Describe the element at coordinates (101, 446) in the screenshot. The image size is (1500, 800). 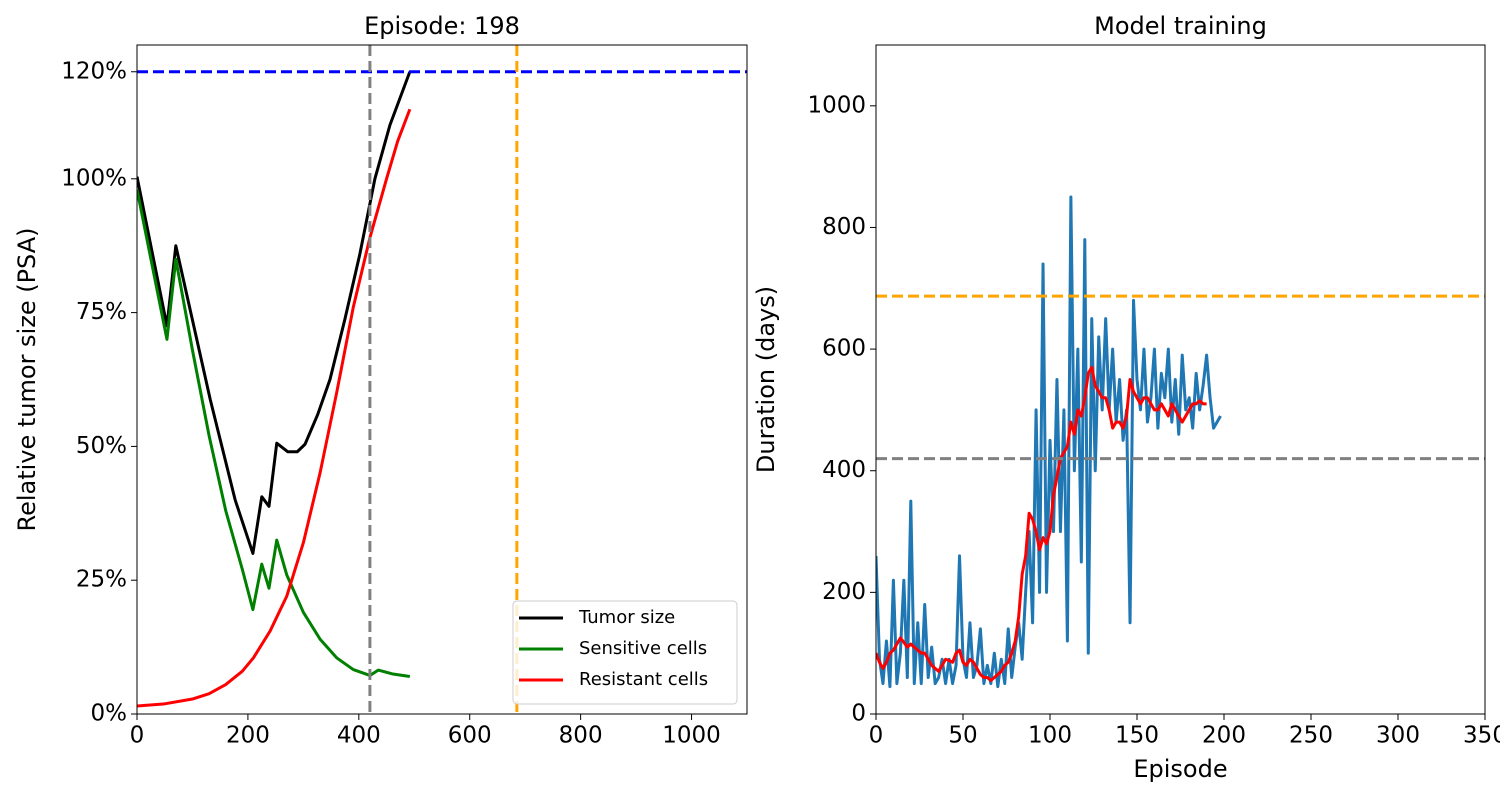
I see `y-tick-label: 50%` at that location.